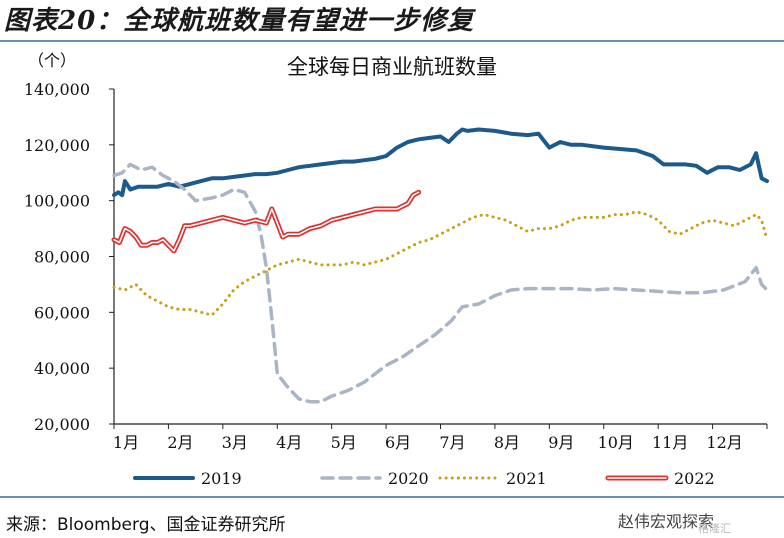  Describe the element at coordinates (62, 424) in the screenshot. I see `y-tick-label: 20,000` at that location.